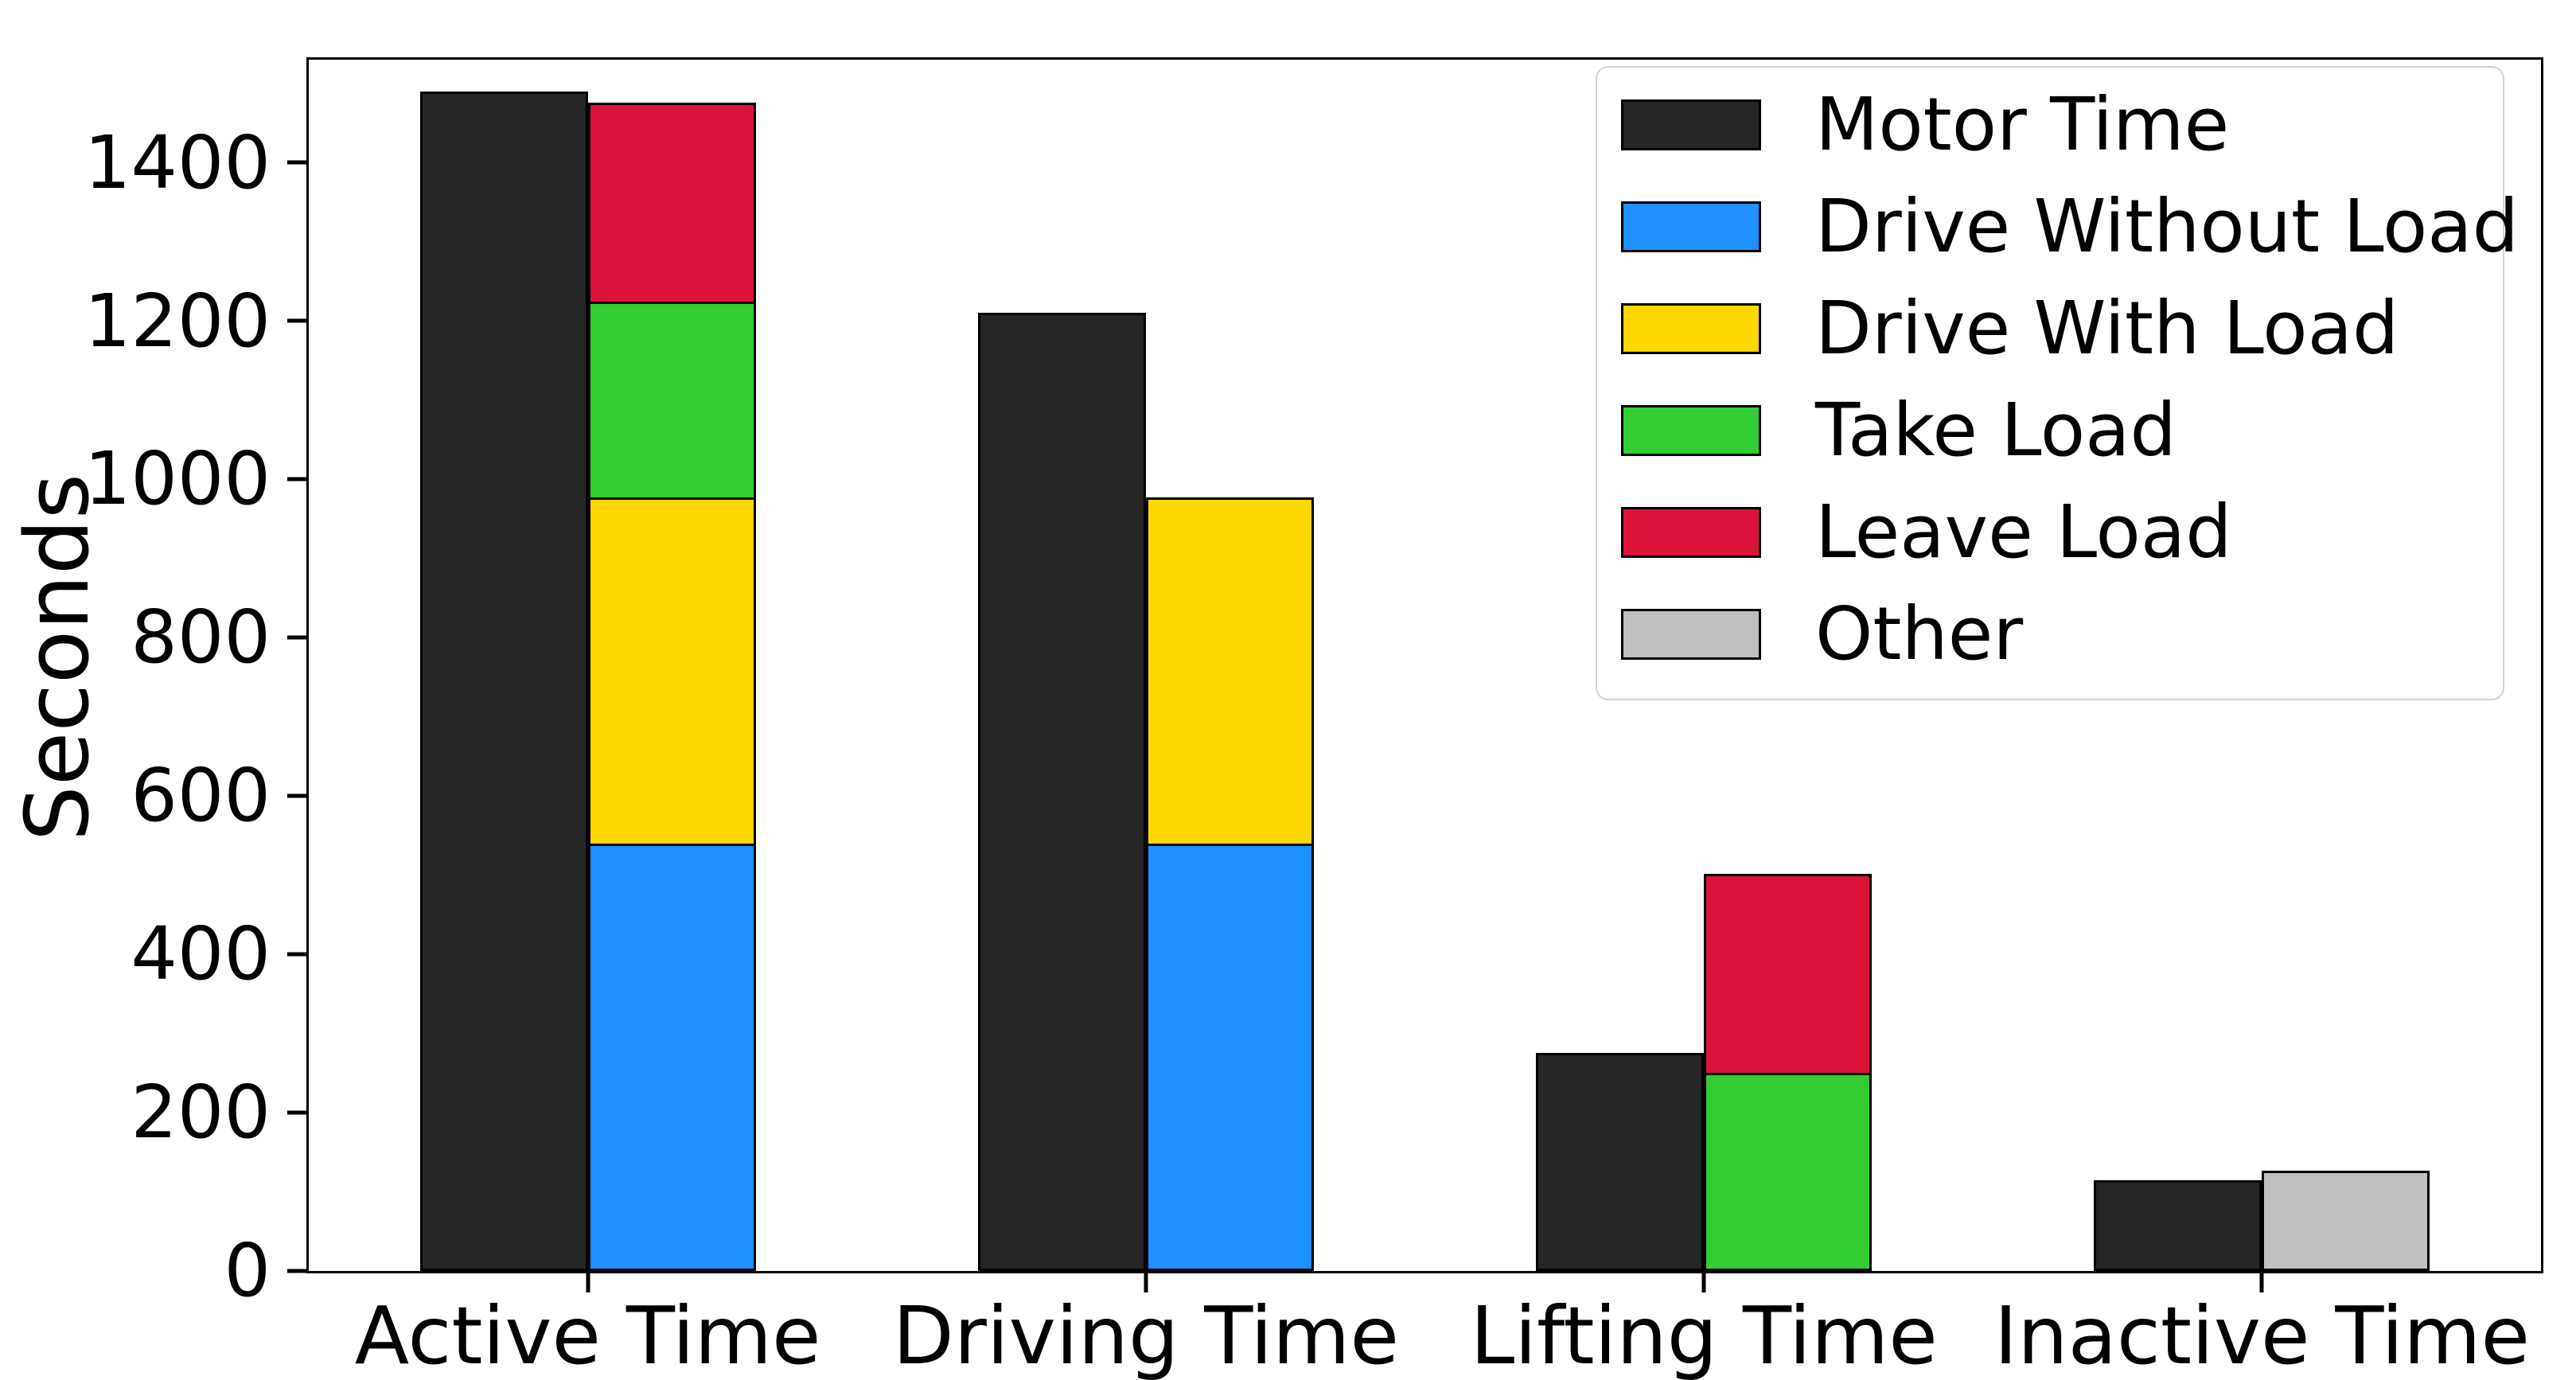 The width and height of the screenshot is (2576, 1380). I want to click on legend-label: Other, so click(1919, 633).